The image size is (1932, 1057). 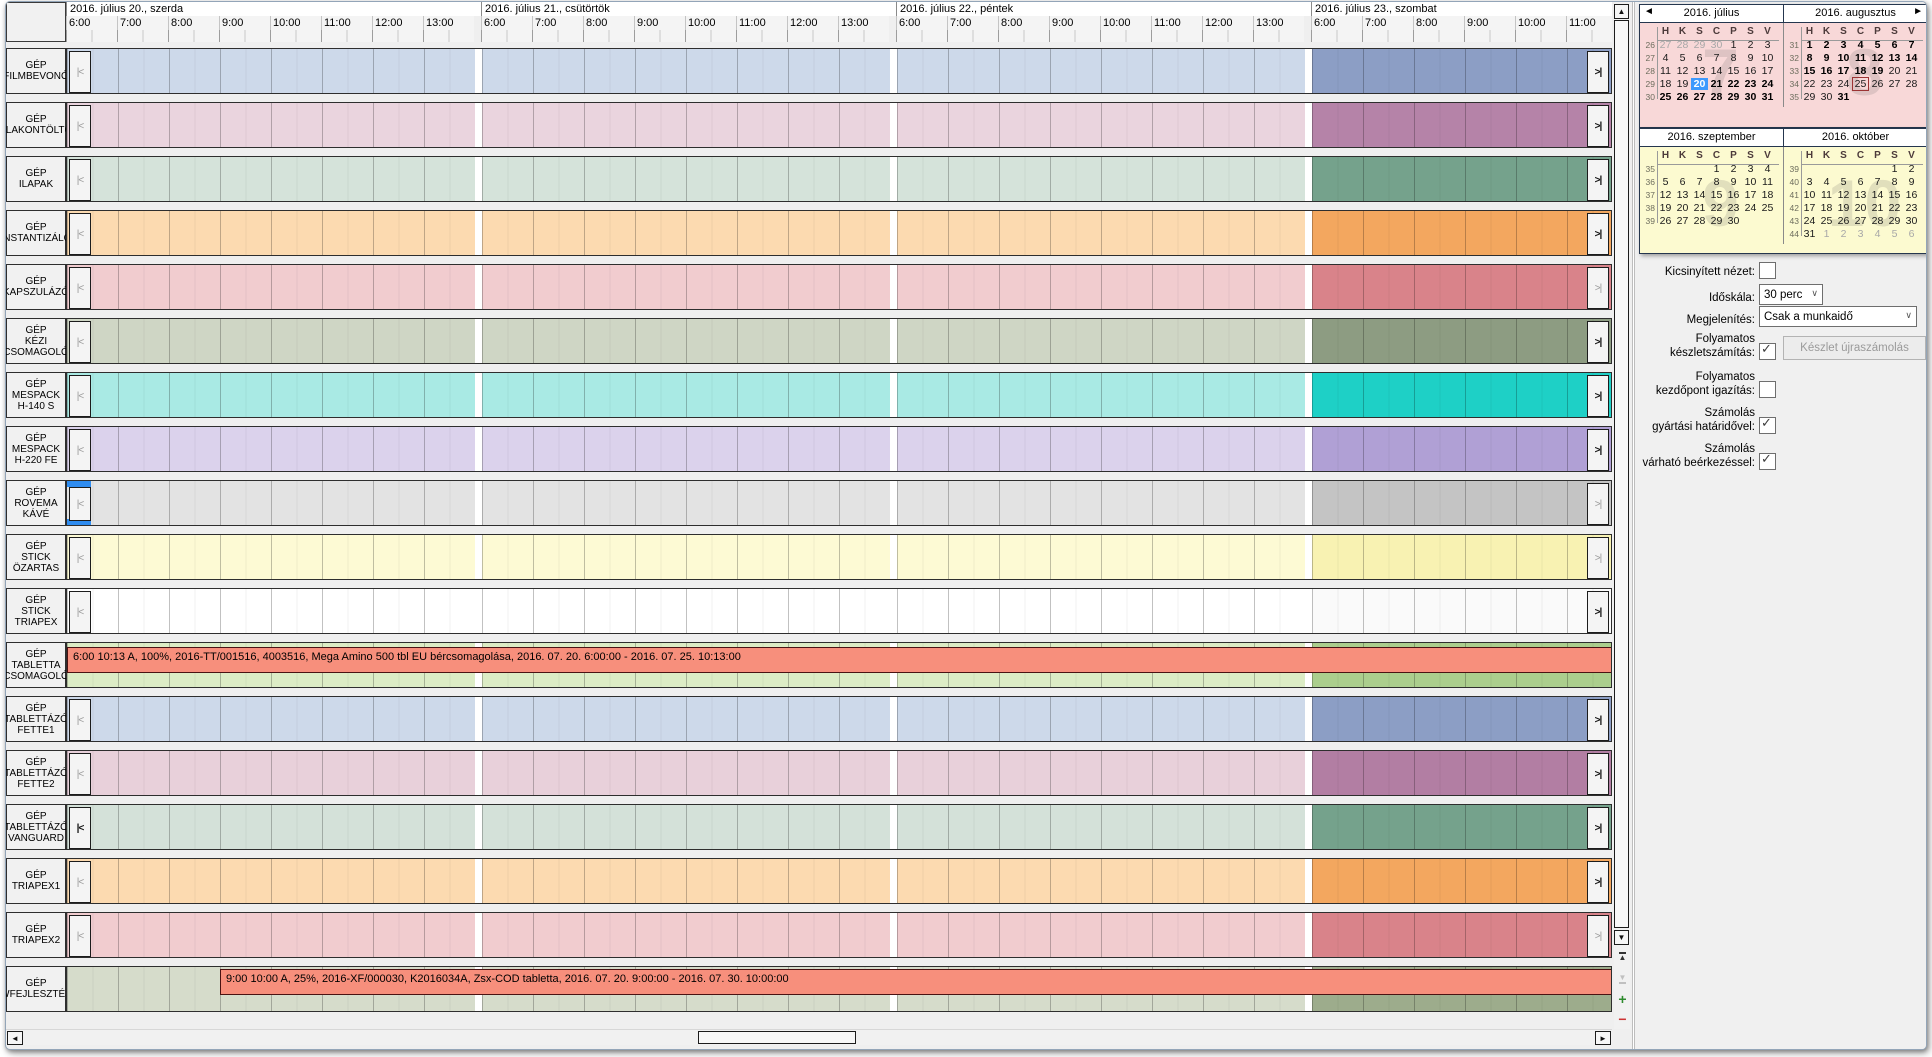 I want to click on scroll-right-button: ►, so click(x=1603, y=1038).